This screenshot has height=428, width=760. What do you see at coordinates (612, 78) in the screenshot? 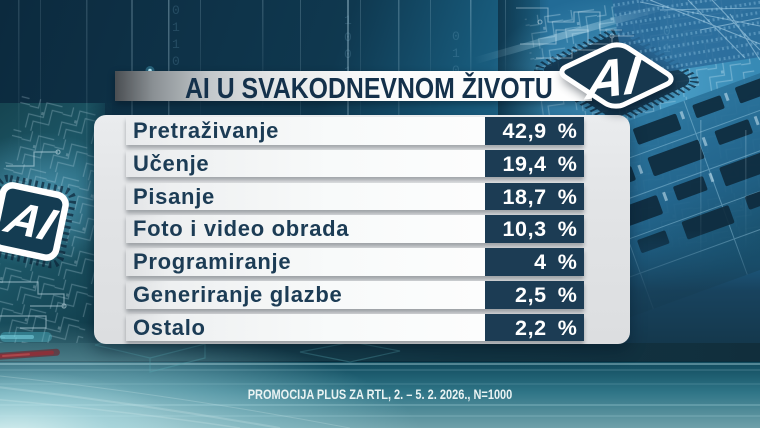
I see `svg-text: AI` at bounding box center [612, 78].